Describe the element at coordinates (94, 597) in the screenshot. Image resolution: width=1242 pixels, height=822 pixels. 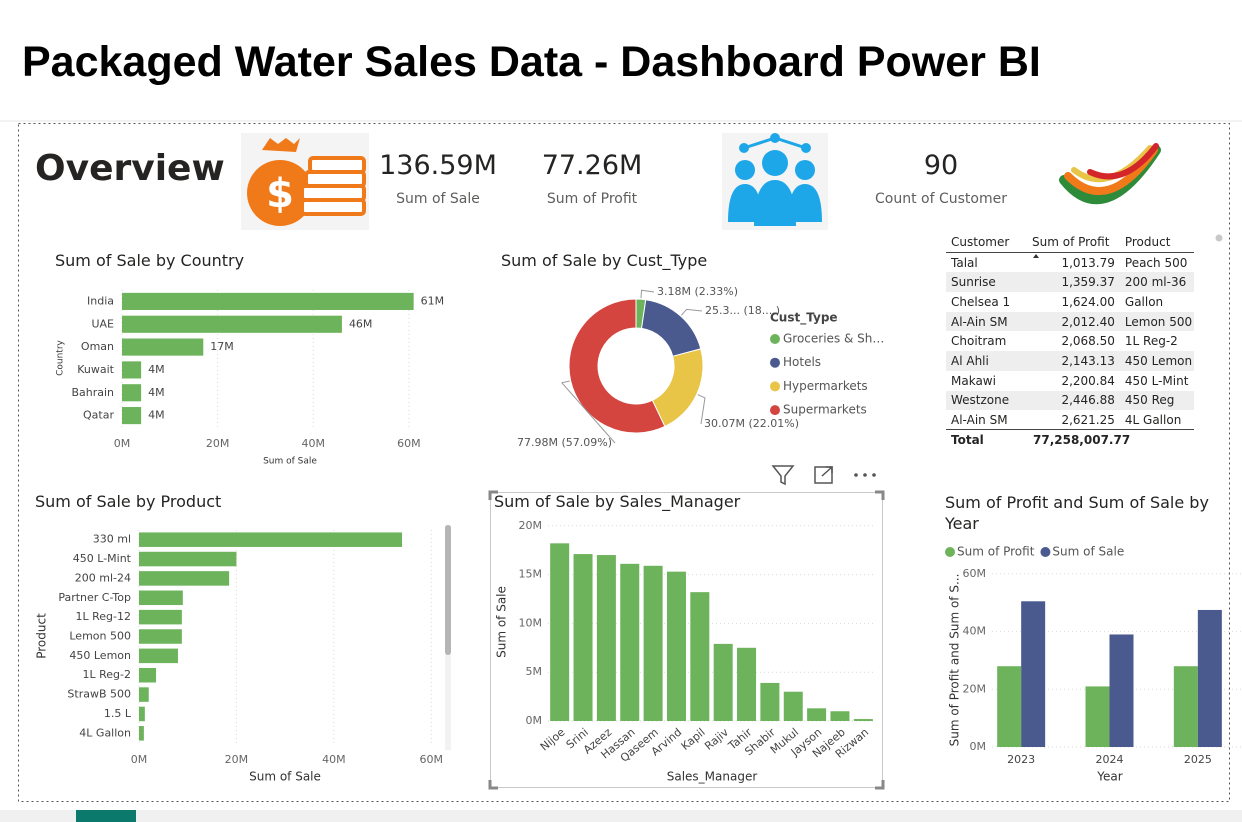
I see `y-tick-label: Partner C-Top` at that location.